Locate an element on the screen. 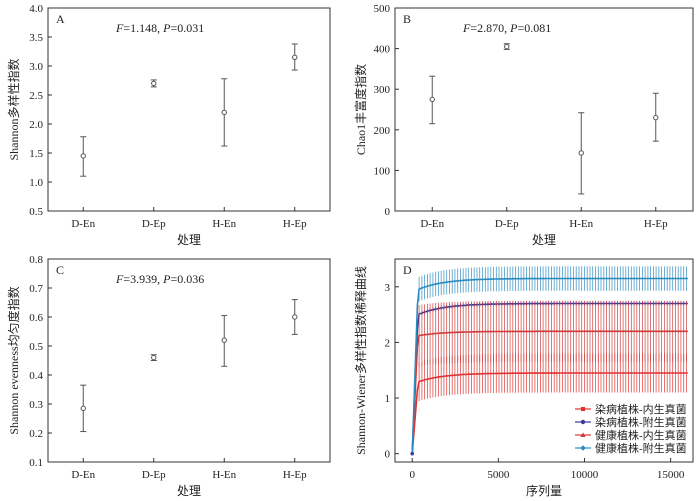 The width and height of the screenshot is (700, 501). y-axis-title: Shannon-Wiener多样性指数稀释曲线 is located at coordinates (360, 360).